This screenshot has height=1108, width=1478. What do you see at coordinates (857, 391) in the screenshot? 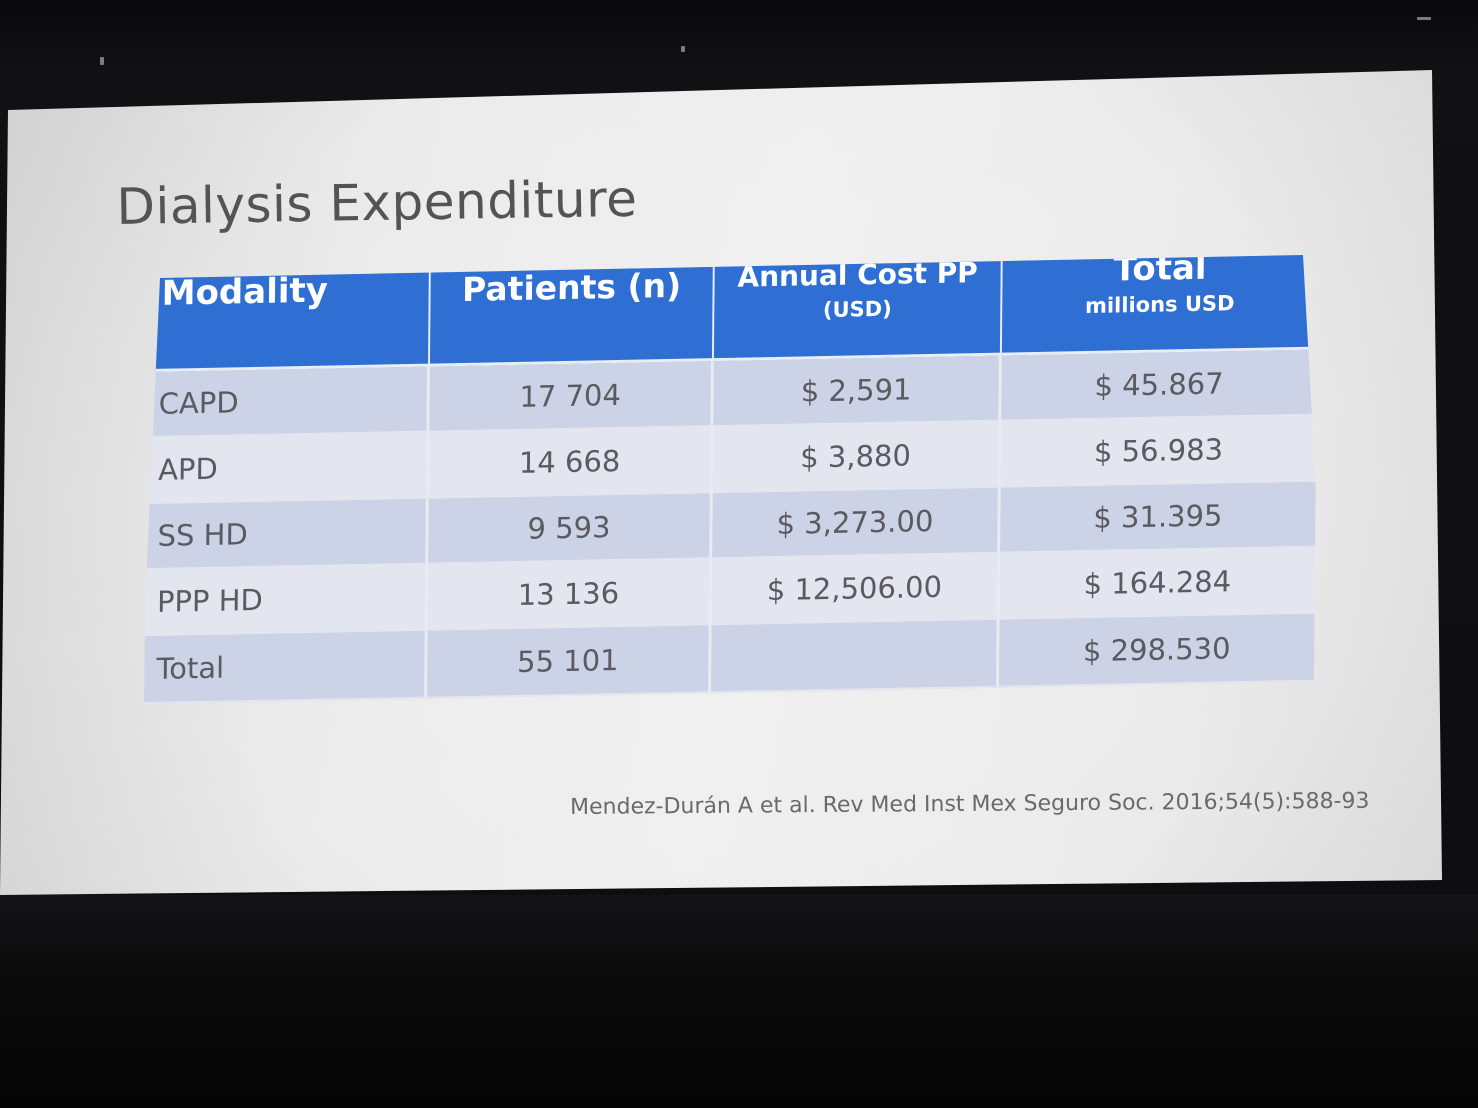
I see `cell-annual-cost: $ 2,591` at bounding box center [857, 391].